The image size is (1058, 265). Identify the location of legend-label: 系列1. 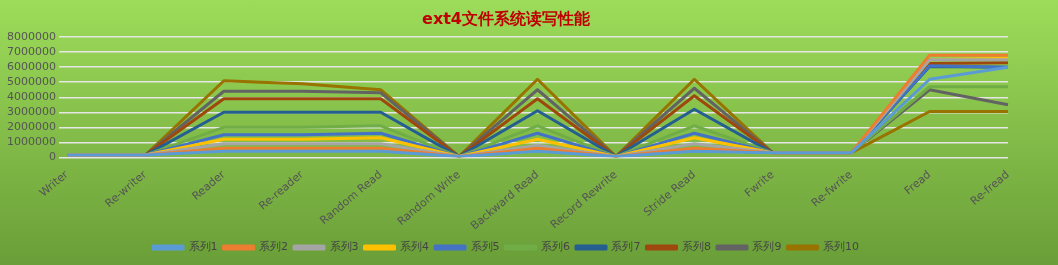
(203, 247).